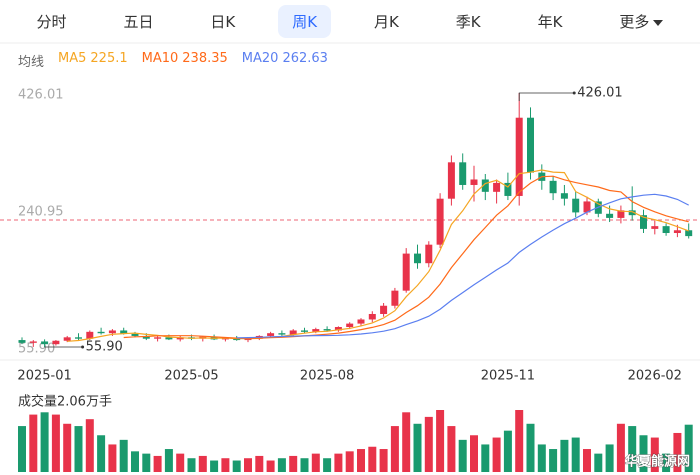  What do you see at coordinates (260, 58) in the screenshot?
I see `ma-name: MA20` at bounding box center [260, 58].